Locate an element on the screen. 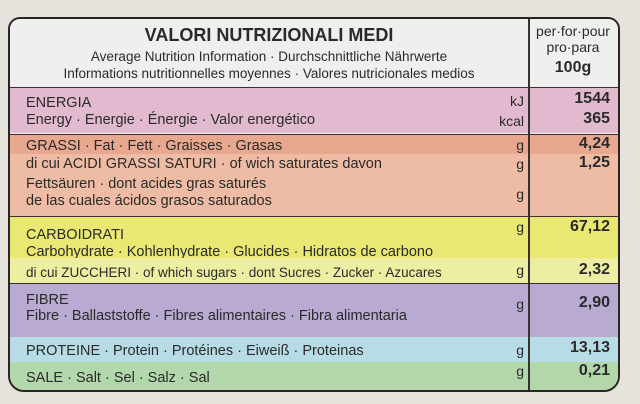 The height and width of the screenshot is (404, 640). carbs-unit: g is located at coordinates (520, 227).